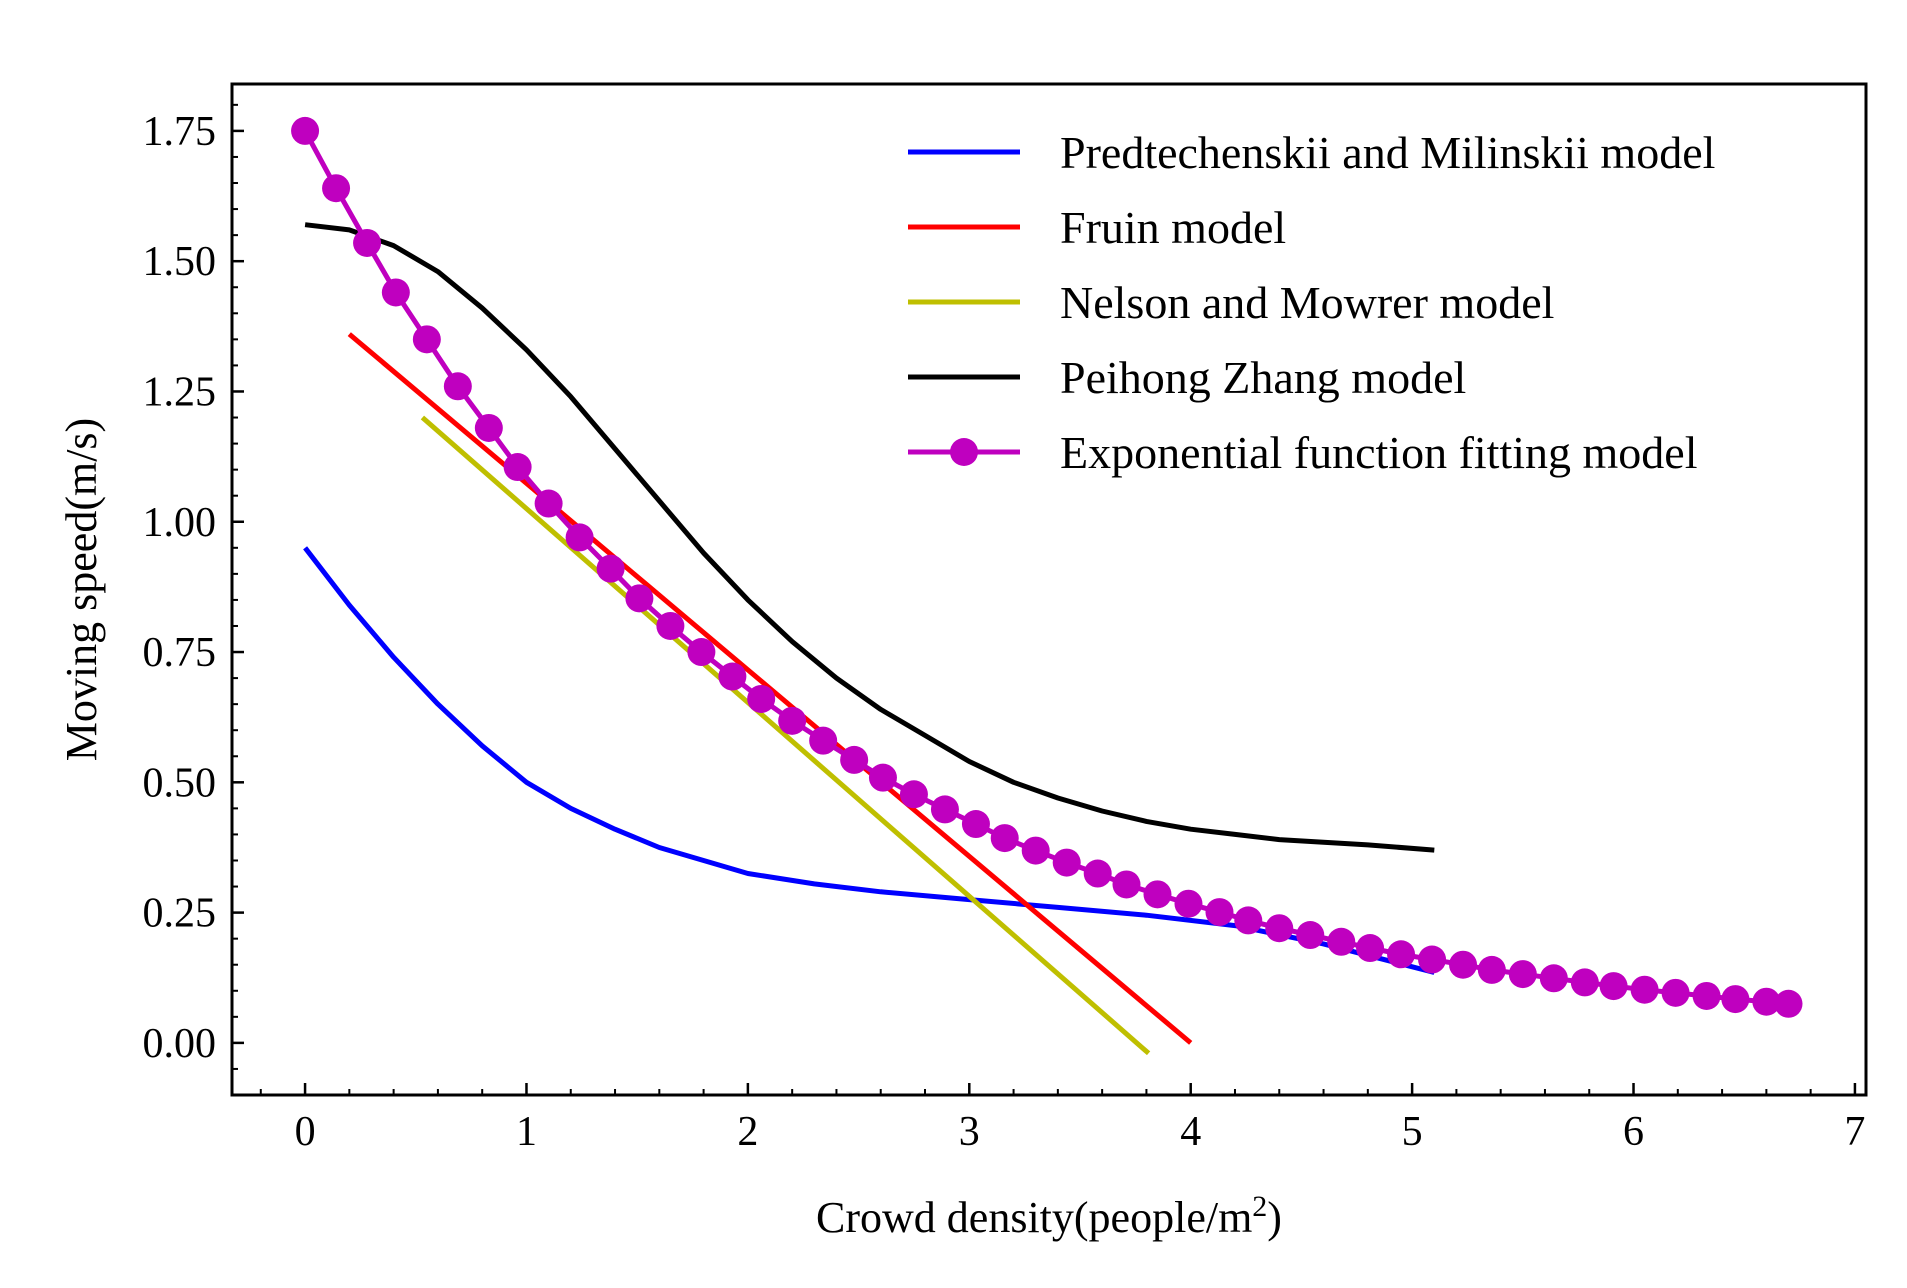 The image size is (1907, 1288). I want to click on x-axis-title-main: Crowd density(people/m, so click(1034, 1217).